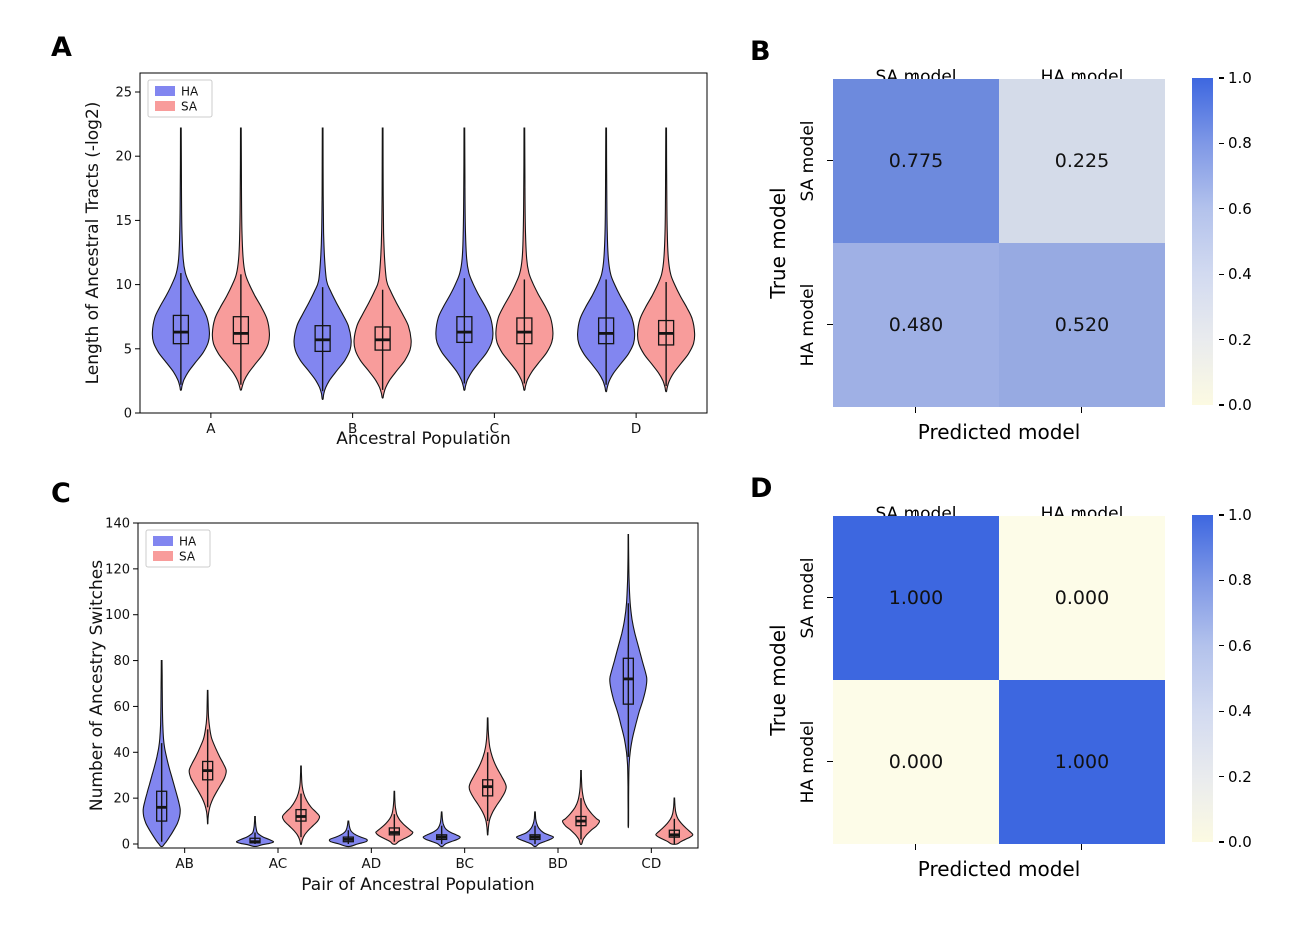  What do you see at coordinates (121, 661) in the screenshot?
I see `y-tick-label: 80` at bounding box center [121, 661].